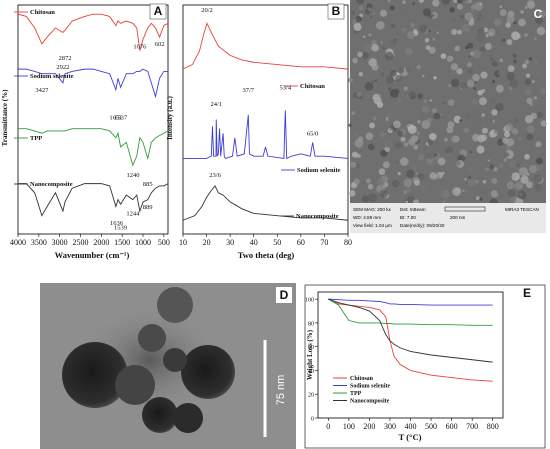  Describe the element at coordinates (249, 90) in the screenshot. I see `annotation: 37/7` at that location.